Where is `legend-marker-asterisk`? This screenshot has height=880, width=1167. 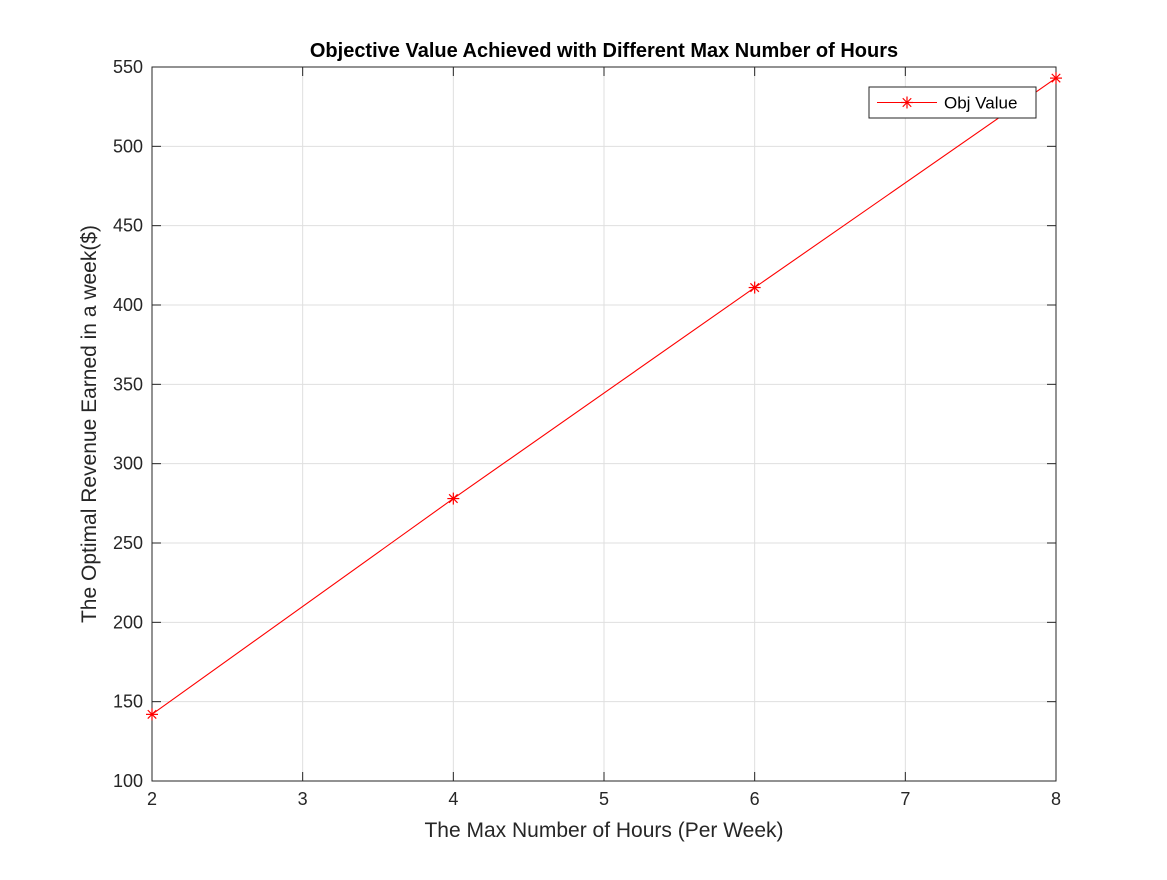
legend-marker-asterisk is located at coordinates (907, 102).